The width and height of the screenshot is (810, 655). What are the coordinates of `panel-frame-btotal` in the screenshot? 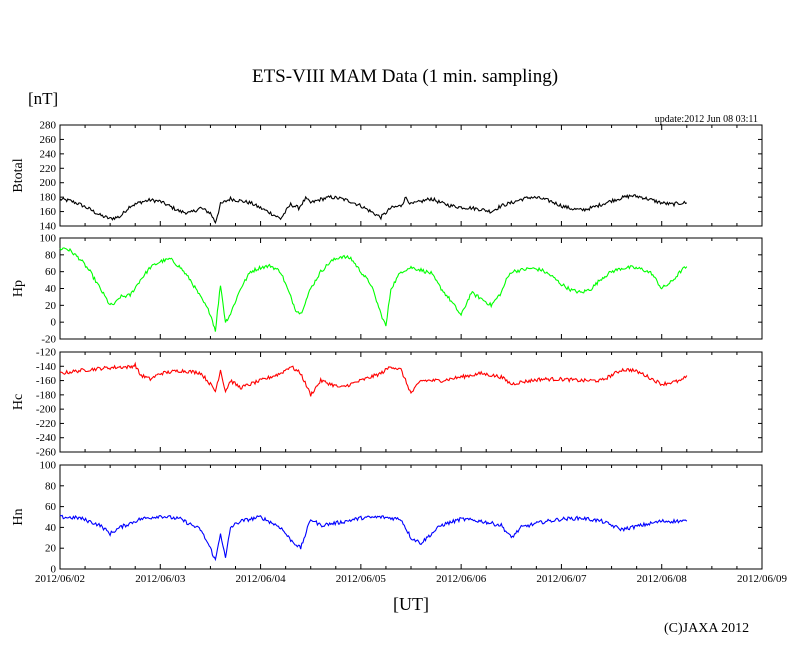 It's located at (411, 175).